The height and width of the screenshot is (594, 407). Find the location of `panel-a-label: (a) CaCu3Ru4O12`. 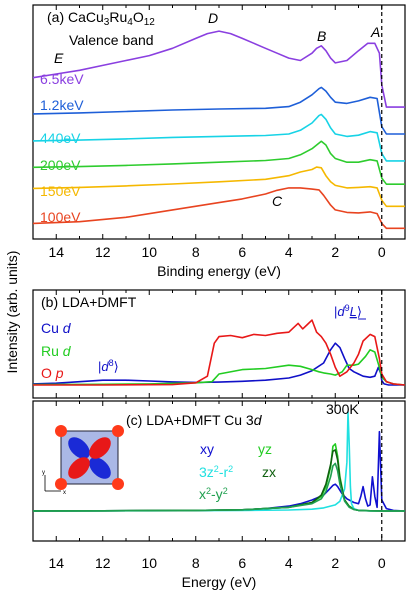

panel-a-label: (a) CaCu3Ru4O12 is located at coordinates (101, 18).